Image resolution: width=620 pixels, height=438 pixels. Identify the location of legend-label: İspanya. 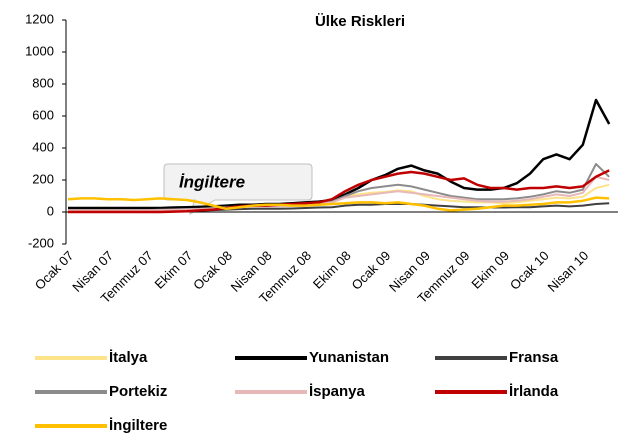
(337, 391).